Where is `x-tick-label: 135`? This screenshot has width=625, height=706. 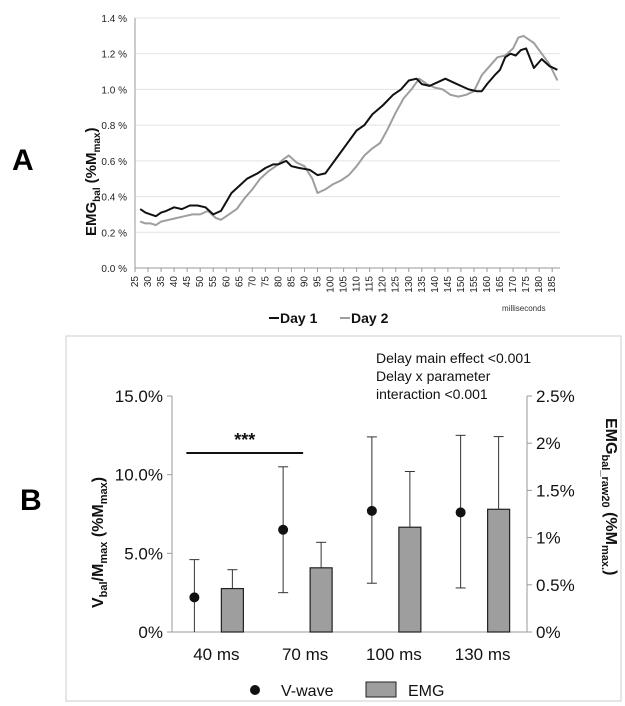
x-tick-label: 135 is located at coordinates (422, 284).